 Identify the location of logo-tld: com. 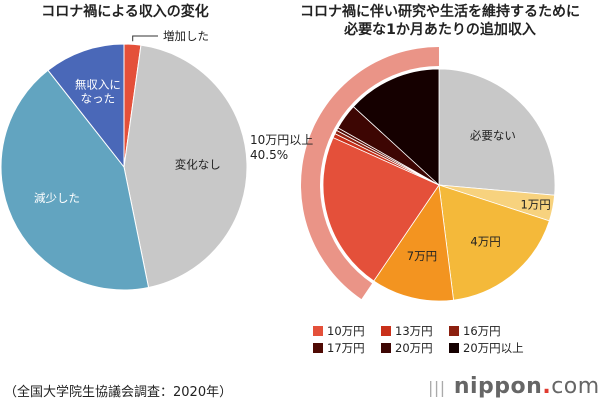
(575, 386).